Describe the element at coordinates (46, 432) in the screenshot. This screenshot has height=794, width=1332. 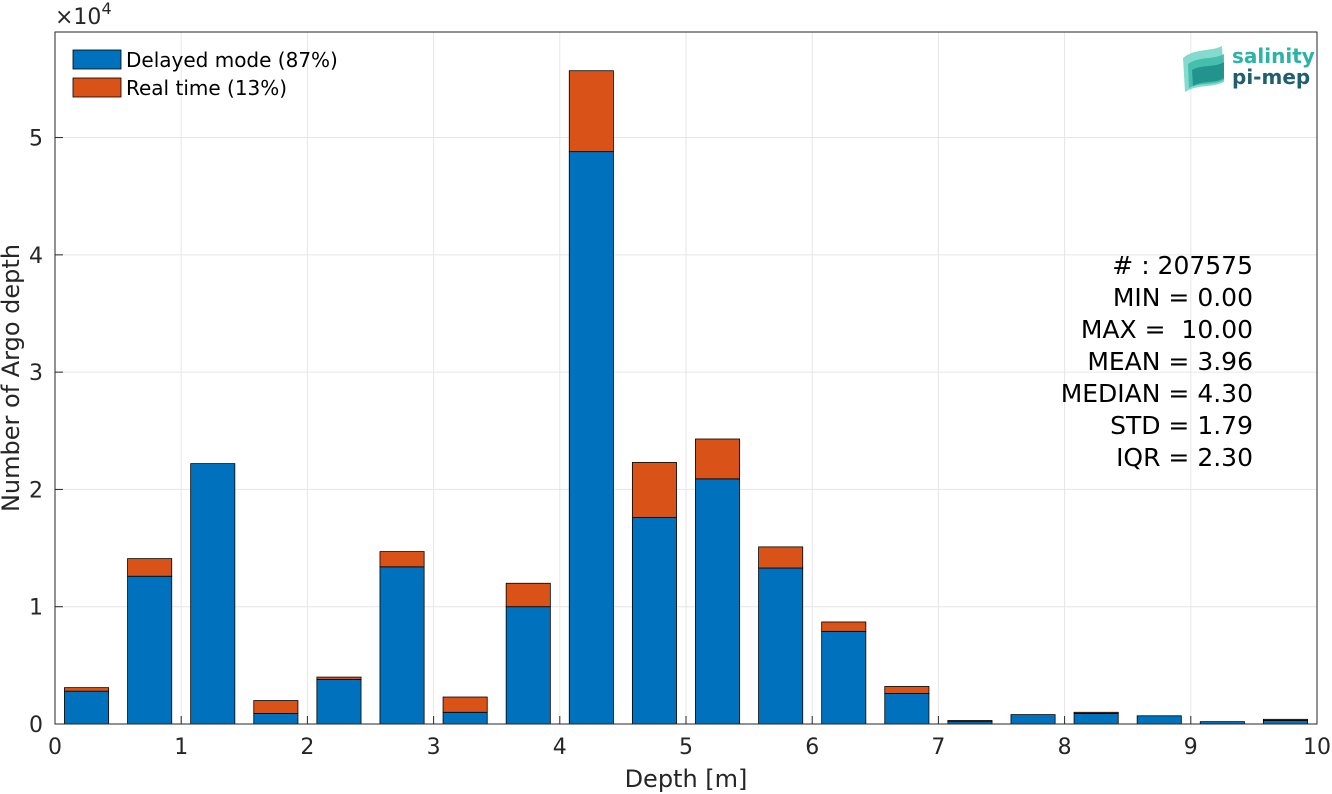
I see `y-ticks: 0 1 2 3 4 5` at that location.